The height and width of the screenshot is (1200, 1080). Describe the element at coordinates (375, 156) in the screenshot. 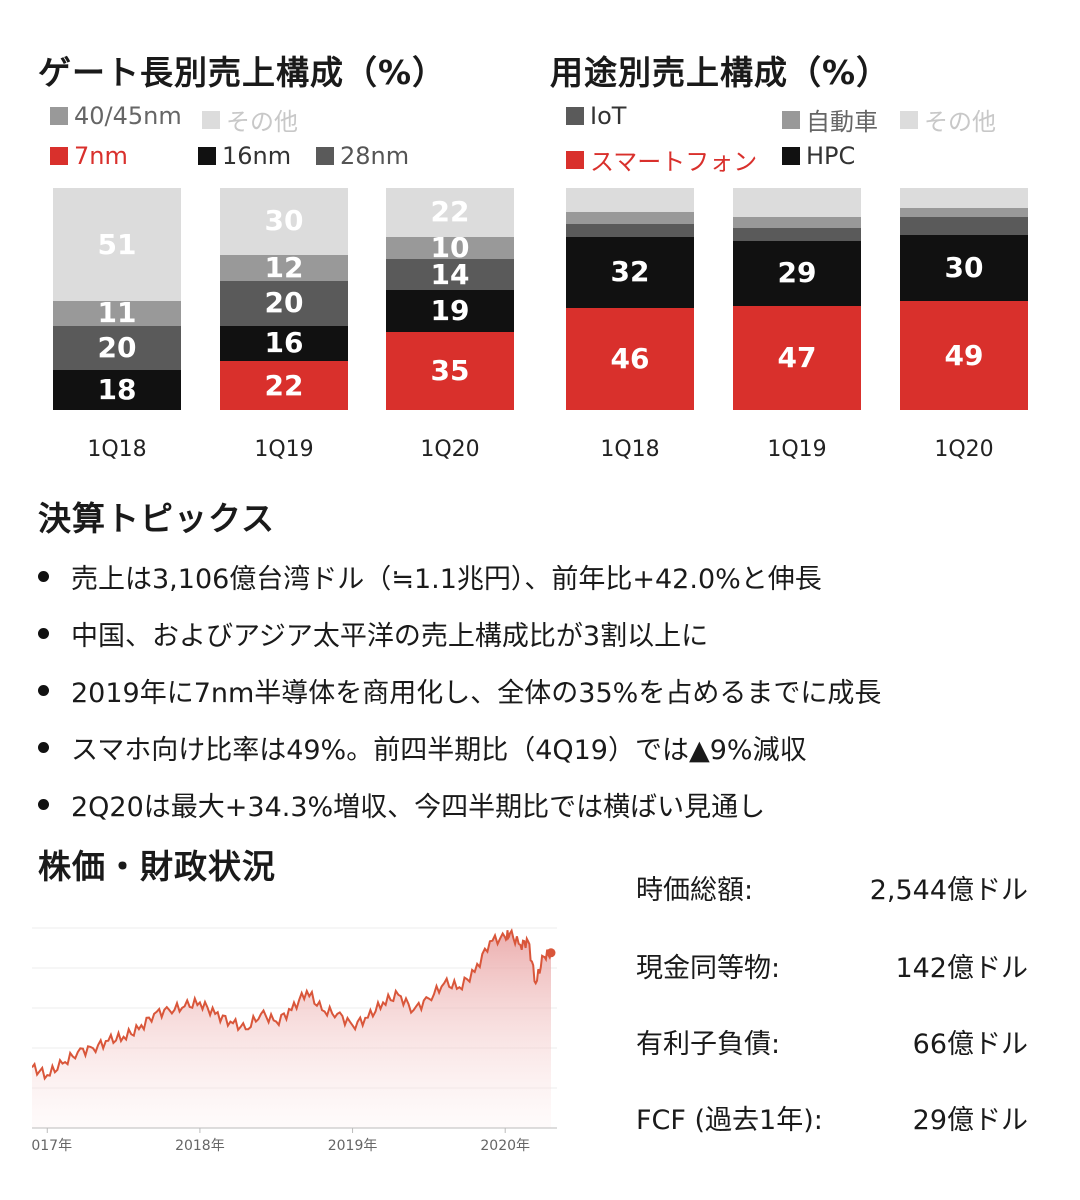

I see `legend-label: 28nm` at that location.